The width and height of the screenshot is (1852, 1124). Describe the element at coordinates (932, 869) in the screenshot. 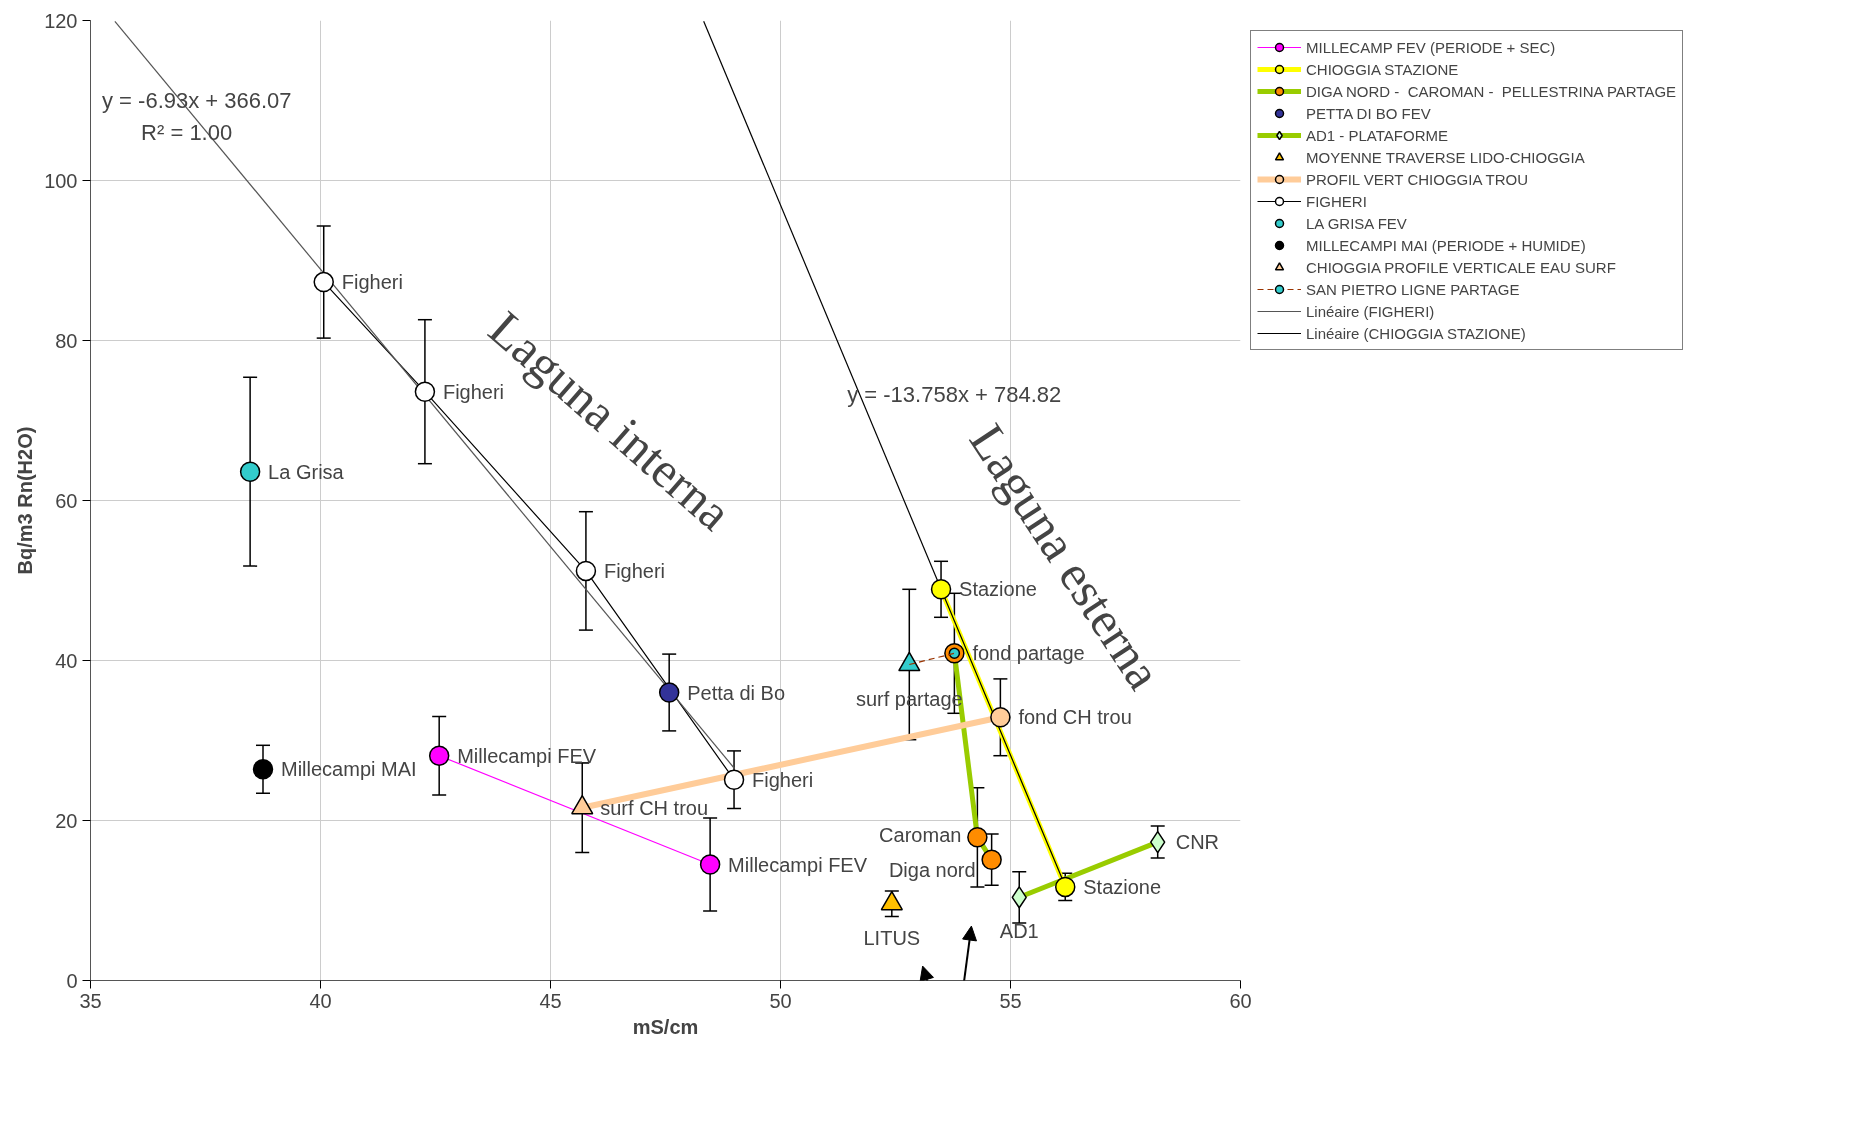

I see `annotation: Diga nord` at that location.